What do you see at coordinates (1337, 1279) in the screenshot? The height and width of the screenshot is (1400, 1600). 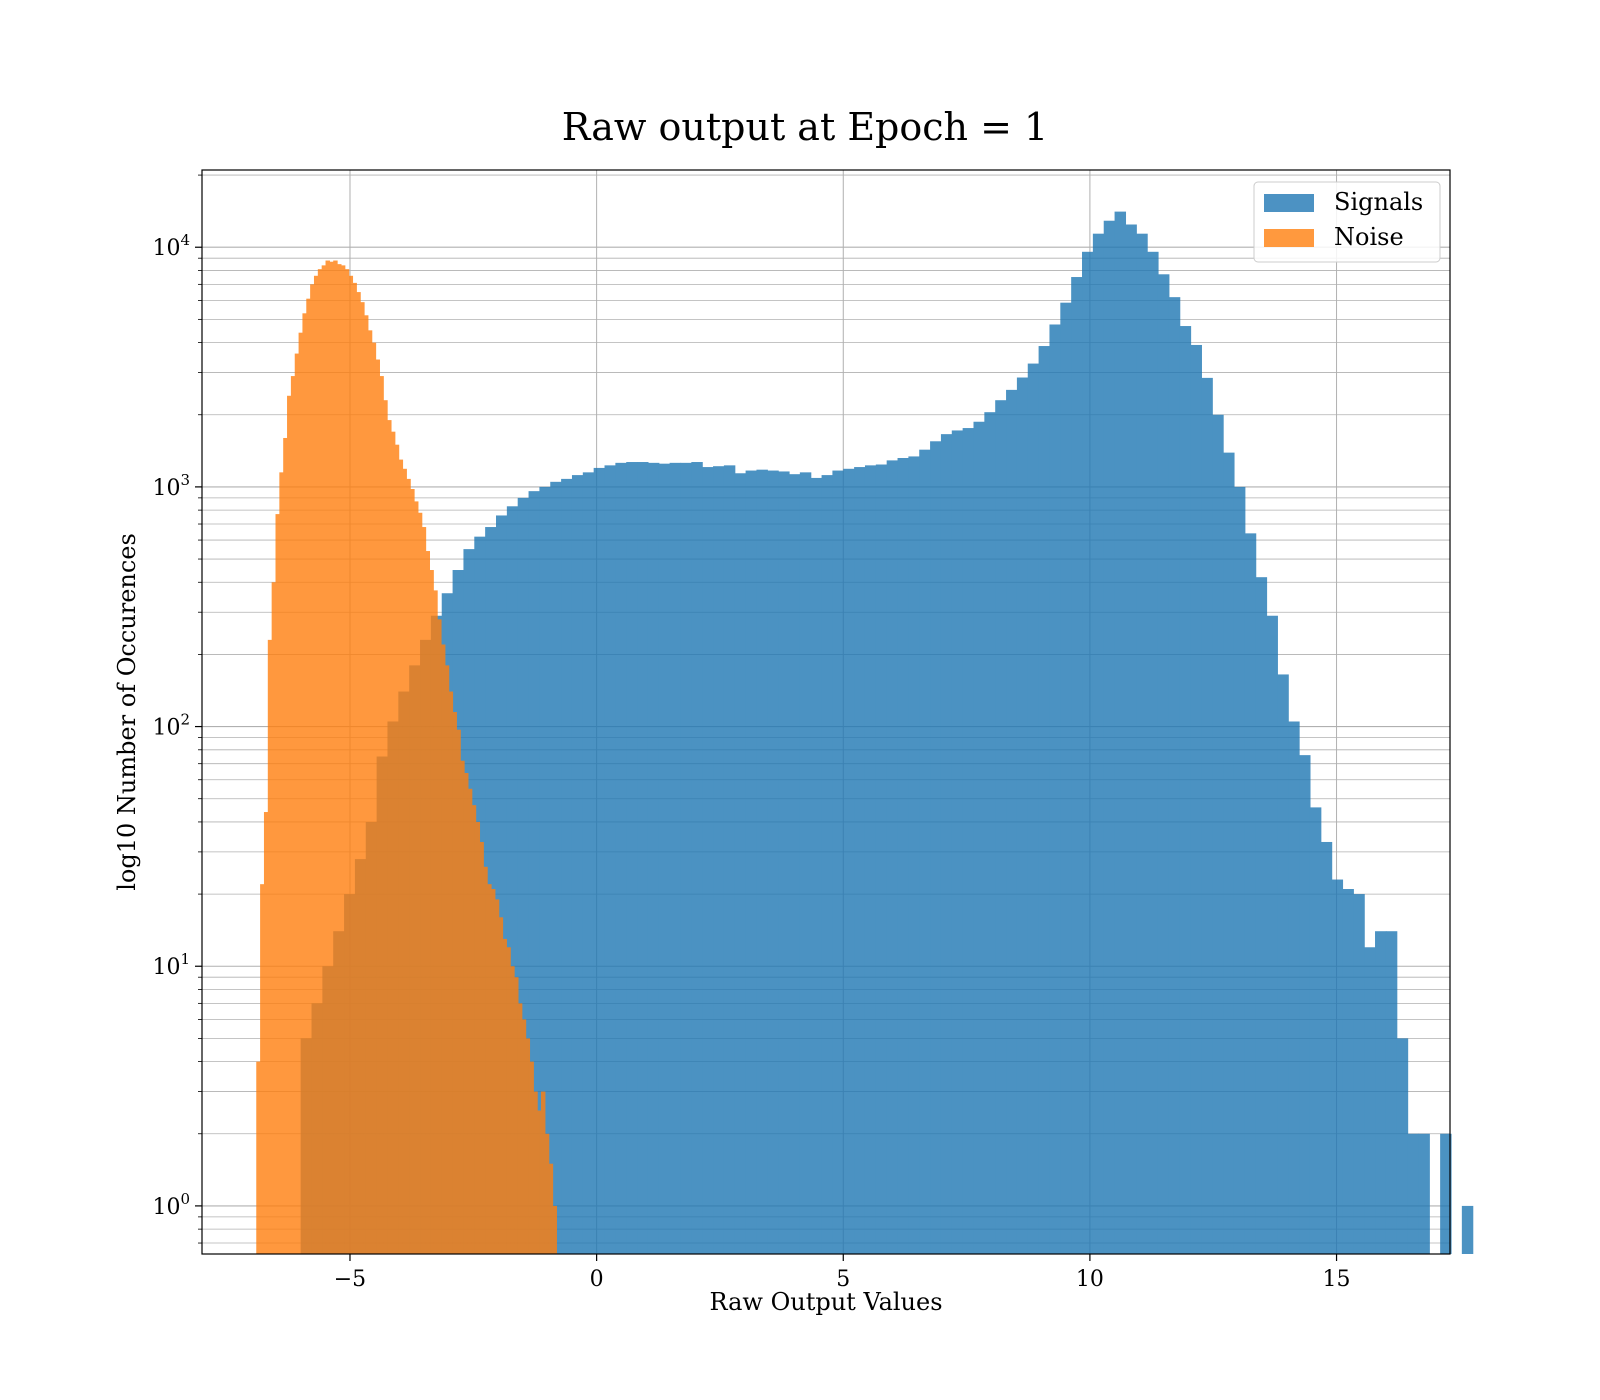 I see `x-tick-label: 15` at bounding box center [1337, 1279].